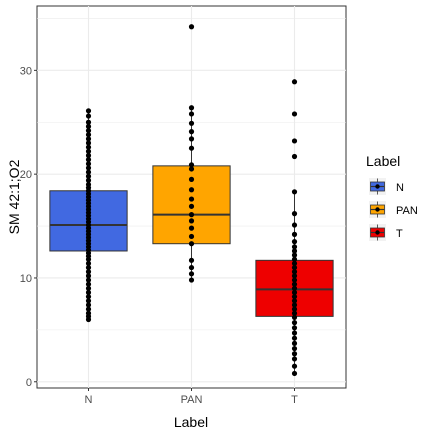 The image size is (435, 436). Describe the element at coordinates (28, 227) in the screenshot. I see `y-axis: 0 10 20 30` at that location.